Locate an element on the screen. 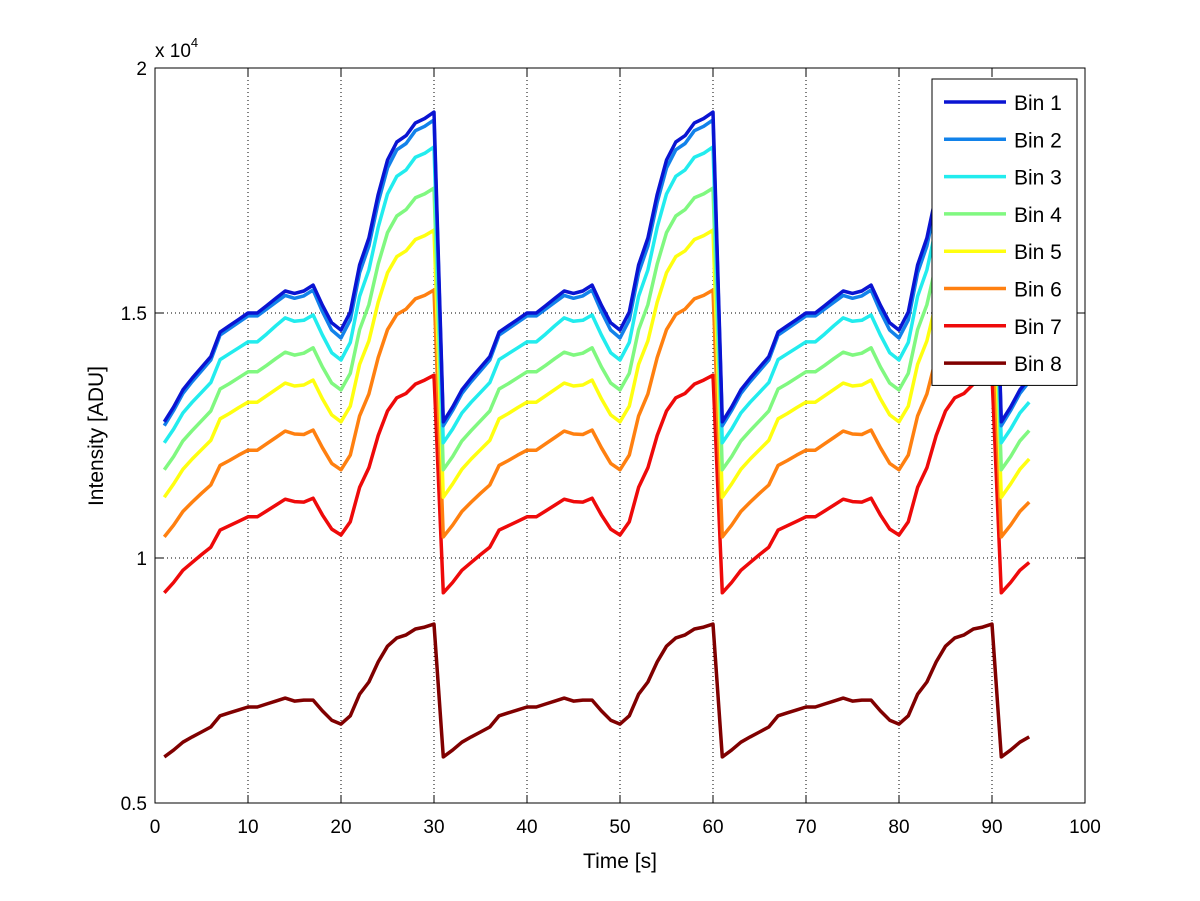  x-tick-label: 30 is located at coordinates (433, 827).